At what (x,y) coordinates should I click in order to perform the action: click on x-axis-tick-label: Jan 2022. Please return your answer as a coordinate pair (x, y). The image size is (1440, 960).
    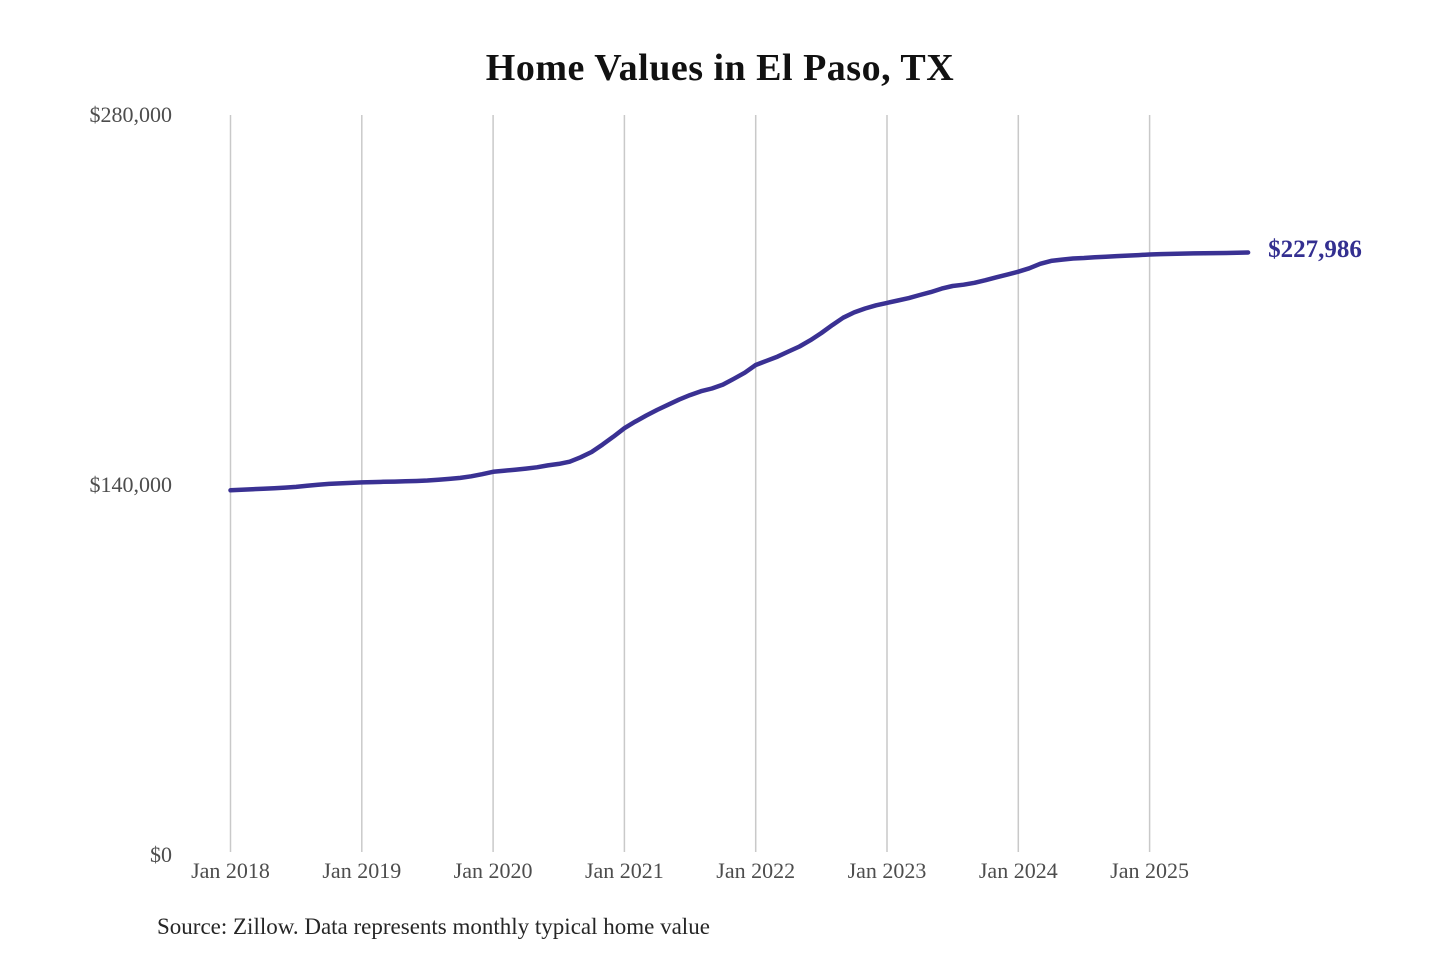
    Looking at the image, I should click on (756, 870).